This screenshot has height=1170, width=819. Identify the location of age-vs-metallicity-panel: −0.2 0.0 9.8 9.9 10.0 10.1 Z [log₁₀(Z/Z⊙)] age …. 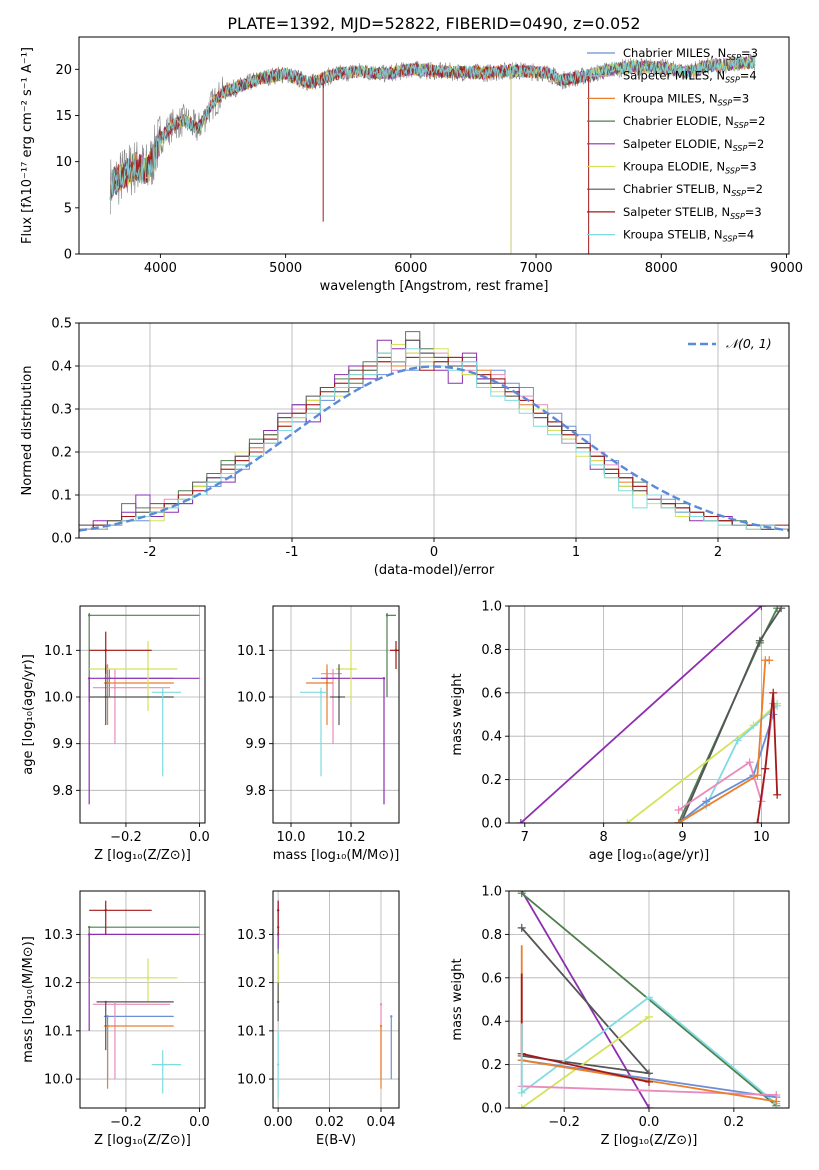
(115, 734).